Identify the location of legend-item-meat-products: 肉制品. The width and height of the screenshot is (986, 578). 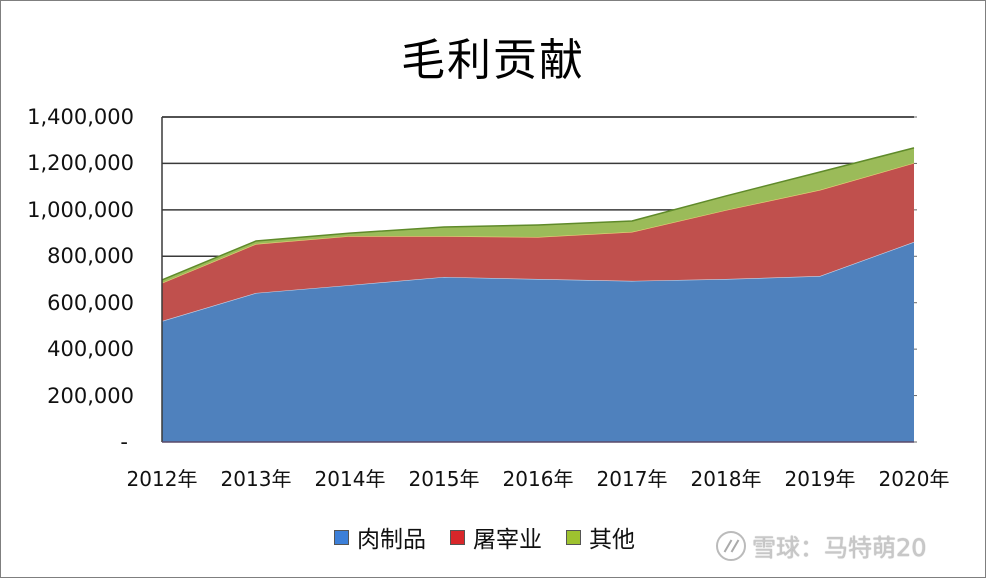
(380, 537).